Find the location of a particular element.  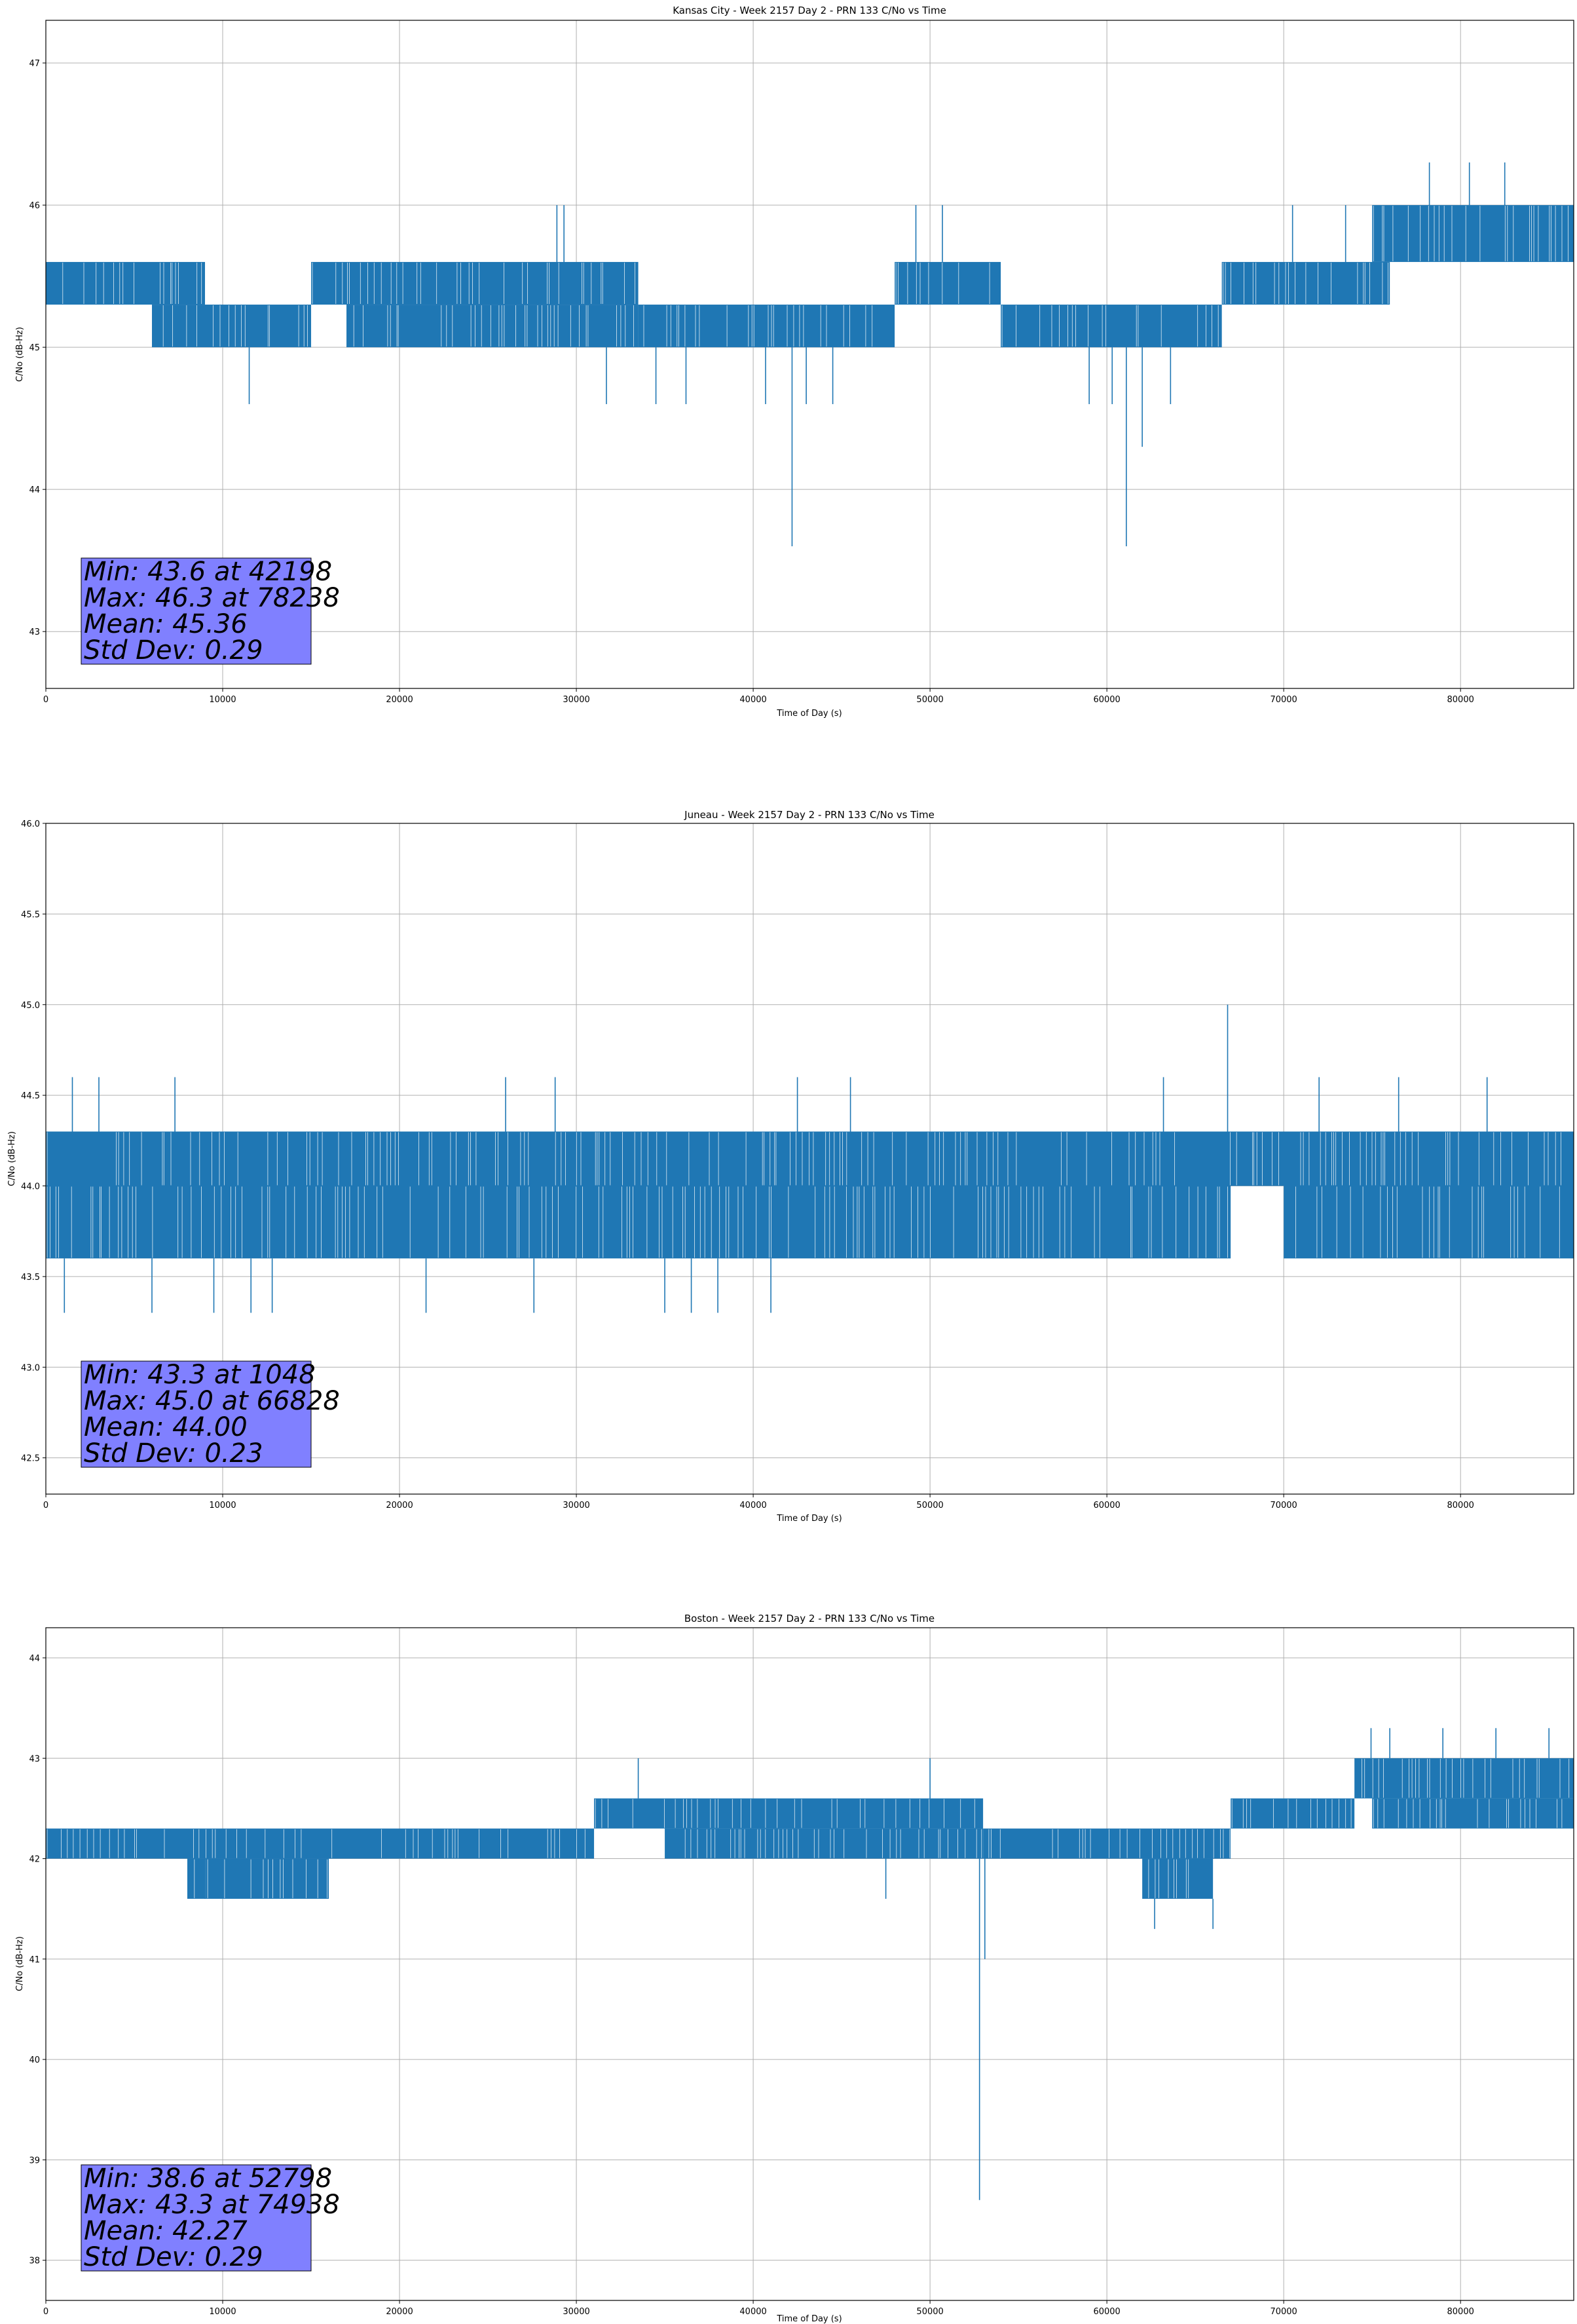

stats-min: Min: 43.6 at 42198 is located at coordinates (208, 572).